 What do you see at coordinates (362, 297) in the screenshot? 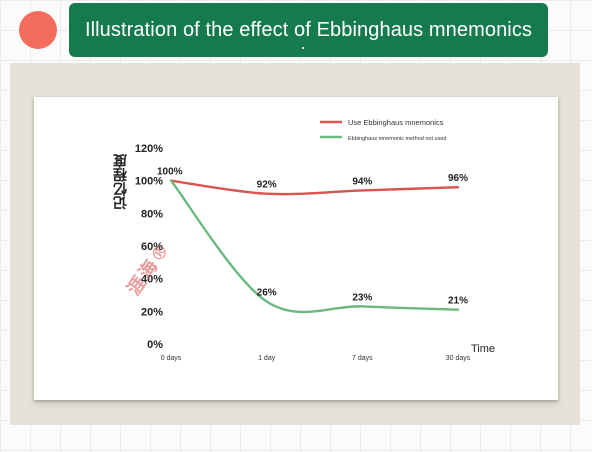
I see `data-label: 23%` at bounding box center [362, 297].